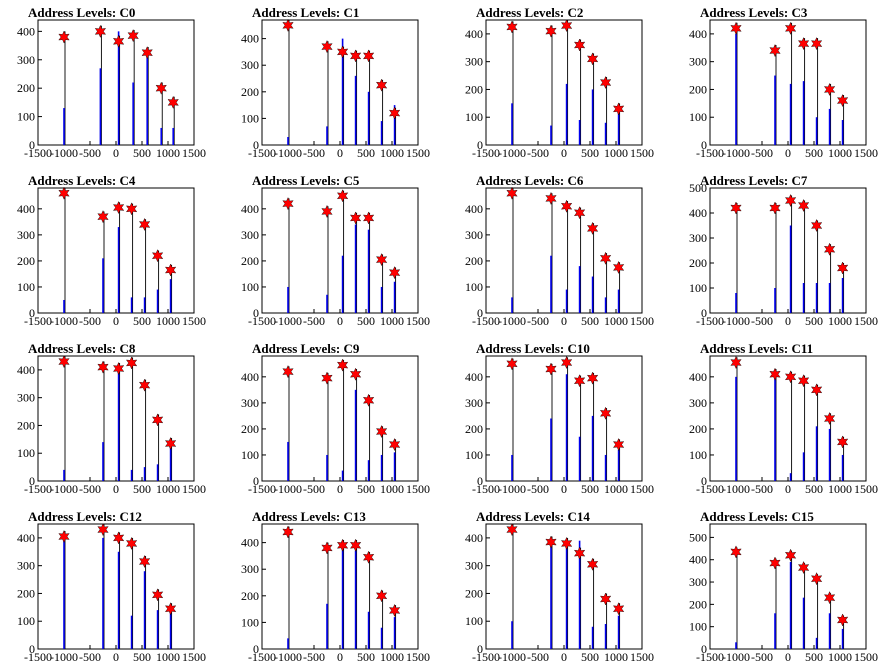 The image size is (896, 672). I want to click on panel-title: Address Levels: C4, so click(82, 180).